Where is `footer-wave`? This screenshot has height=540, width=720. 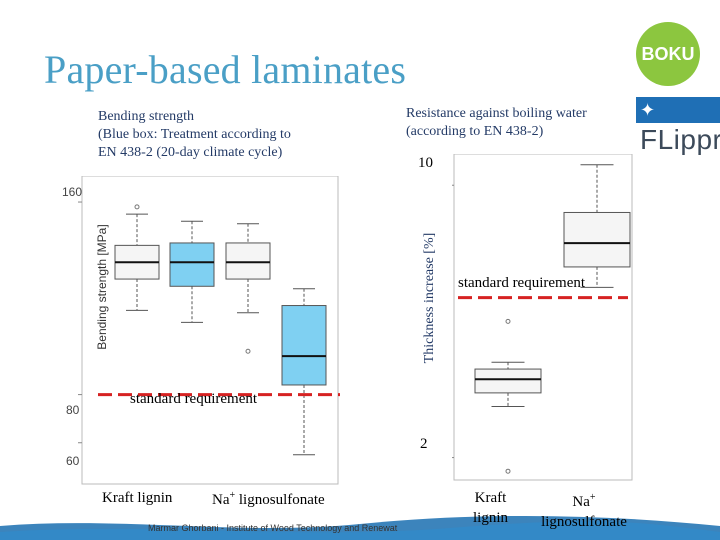
footer-wave is located at coordinates (360, 527).